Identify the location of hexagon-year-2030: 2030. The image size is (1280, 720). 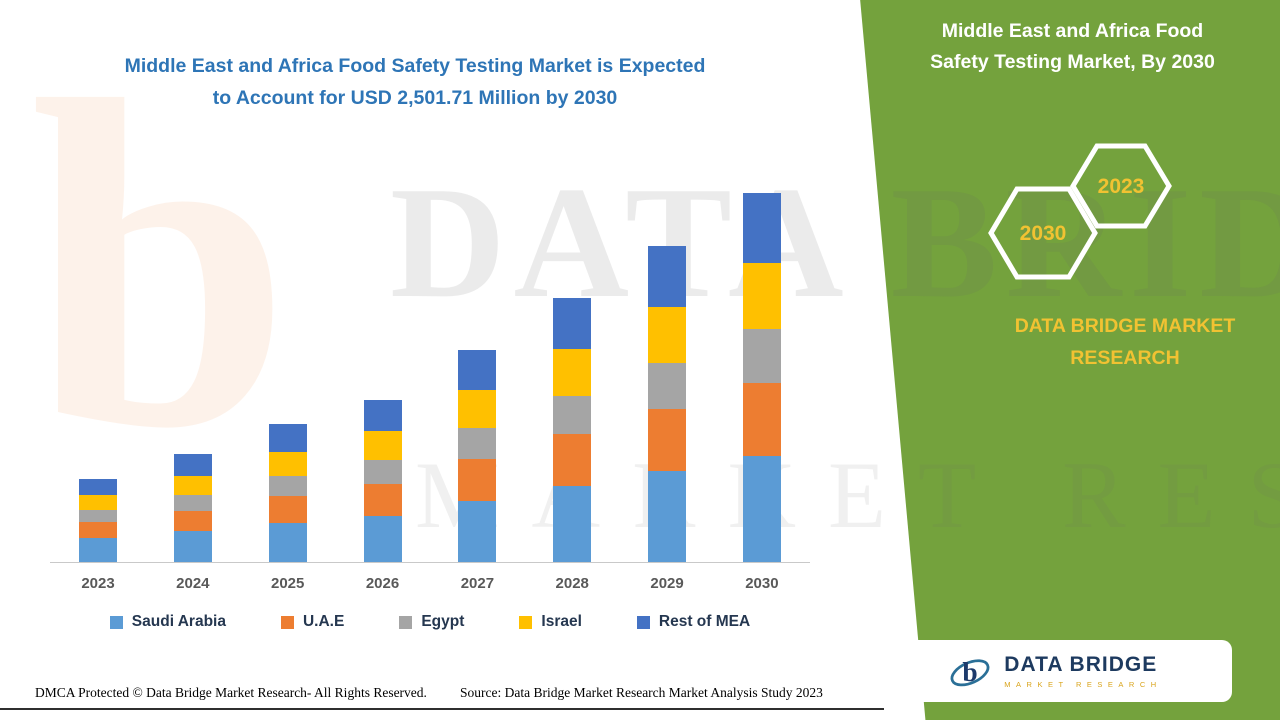
(1043, 233).